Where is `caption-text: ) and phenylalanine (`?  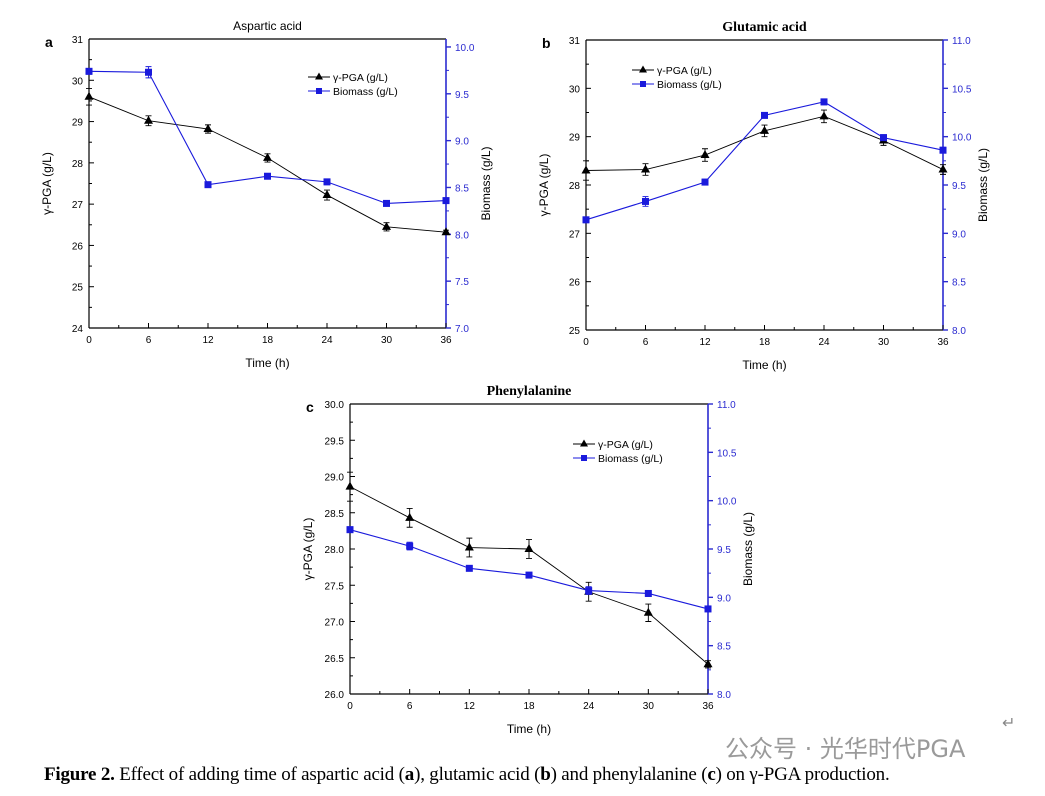
caption-text: ) and phenylalanine ( is located at coordinates (629, 774).